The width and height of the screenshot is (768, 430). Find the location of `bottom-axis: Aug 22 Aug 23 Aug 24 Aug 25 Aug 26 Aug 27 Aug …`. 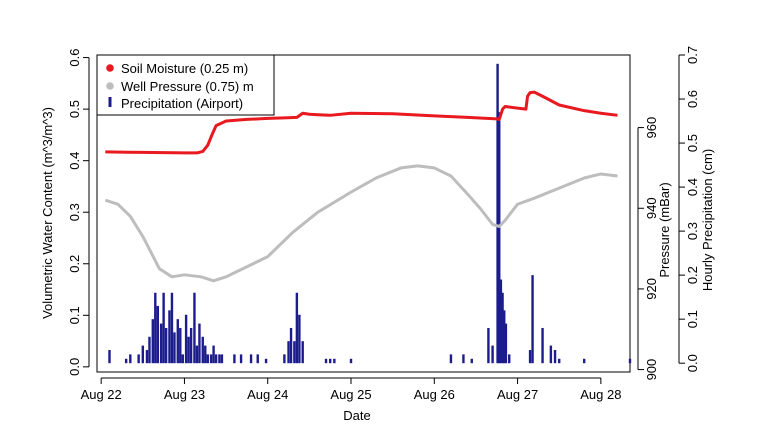

bottom-axis: Aug 22 Aug 23 Aug 24 Aug 25 Aug 26 Aug 27 Aug … is located at coordinates (351, 389).